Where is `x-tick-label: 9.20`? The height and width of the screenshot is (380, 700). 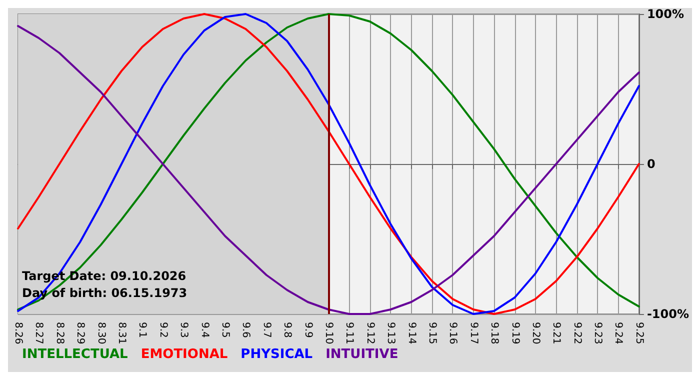 x-tick-label: 9.20 is located at coordinates (535, 333).